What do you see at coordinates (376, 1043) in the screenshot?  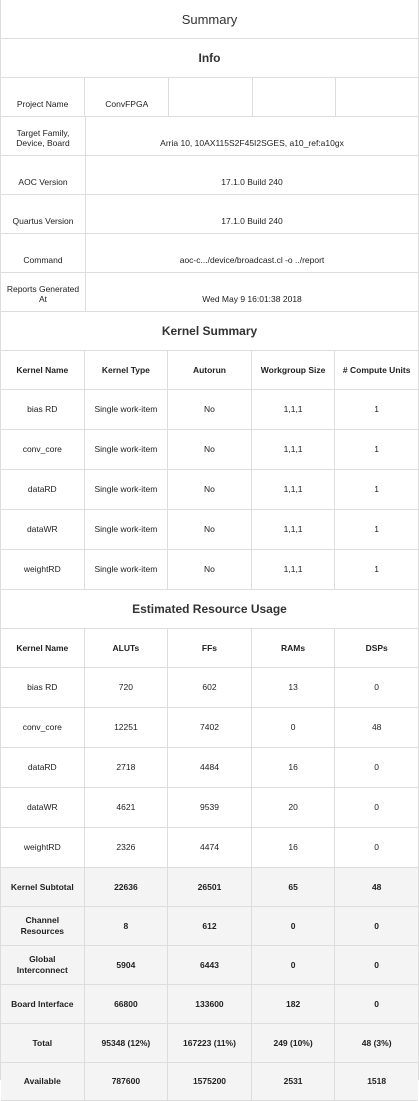 I see `summary-row-cell: 48 (3%)` at bounding box center [376, 1043].